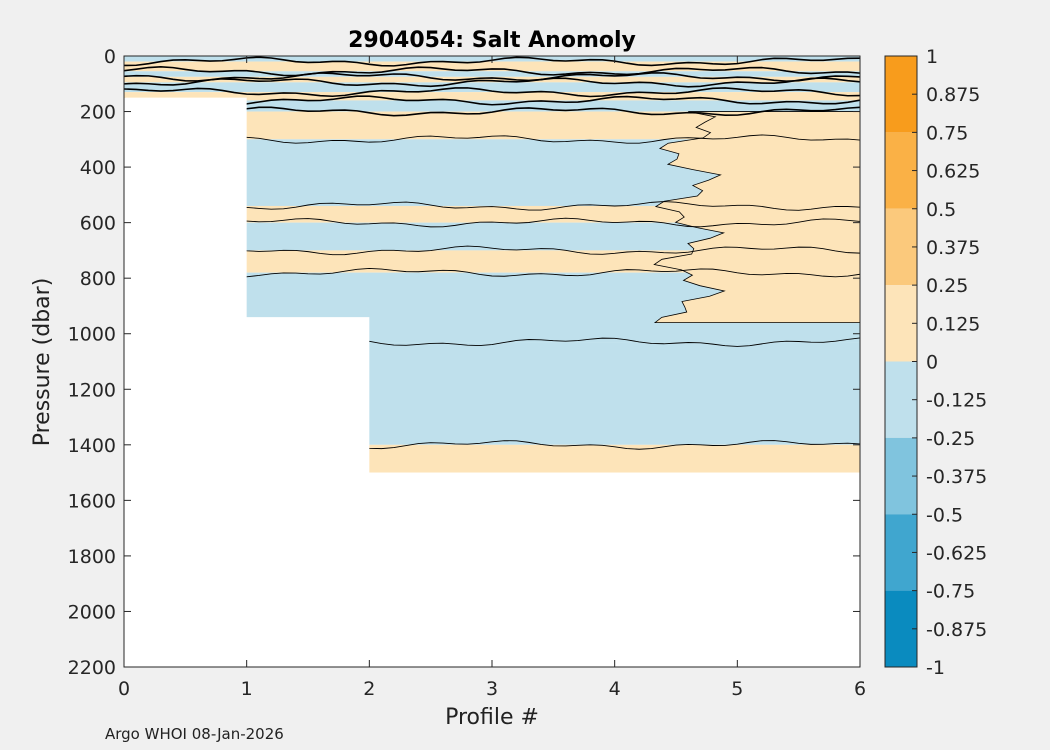 Image resolution: width=1050 pixels, height=750 pixels. Describe the element at coordinates (492, 717) in the screenshot. I see `x-axis-label: Profile #` at that location.